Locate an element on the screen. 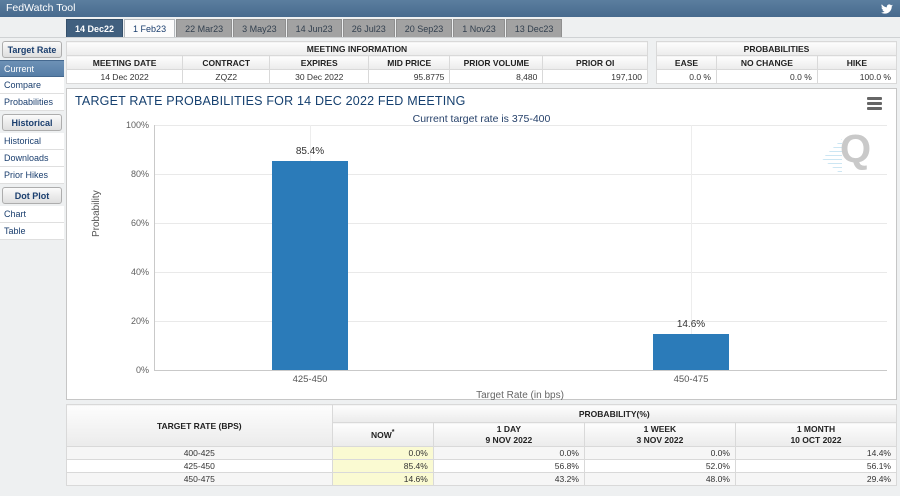 This screenshot has height=496, width=900. now-cell: 0.0% is located at coordinates (382, 453).